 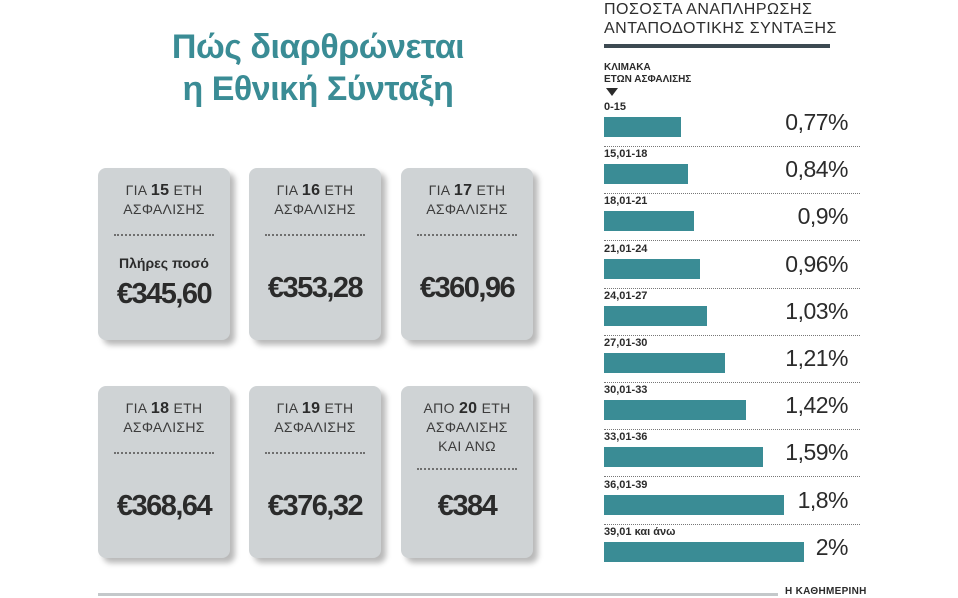 What do you see at coordinates (626, 154) in the screenshot?
I see `category-label: 15,01-18` at bounding box center [626, 154].